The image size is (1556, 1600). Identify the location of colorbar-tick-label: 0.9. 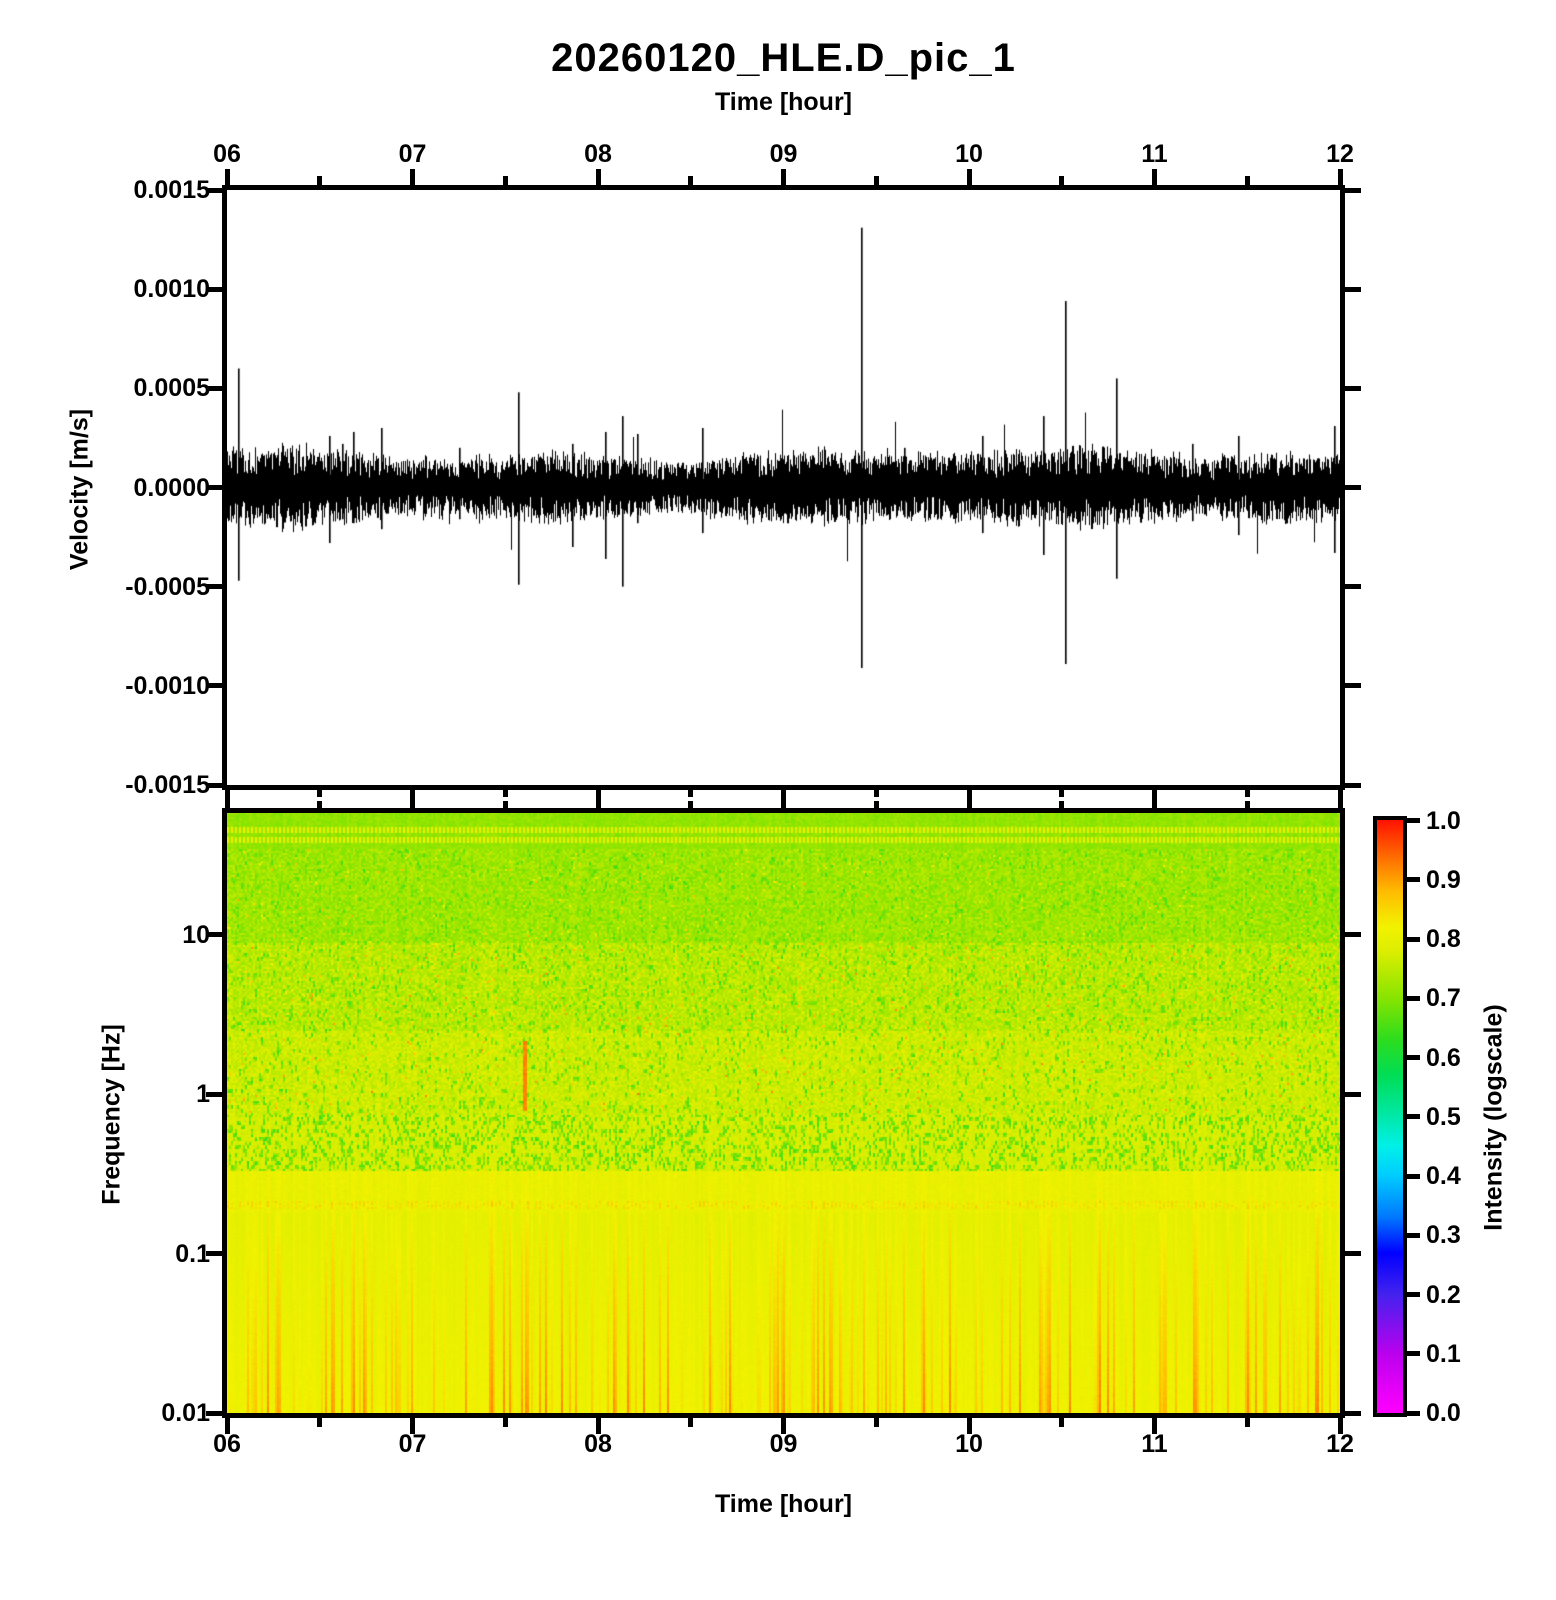
(1443, 879).